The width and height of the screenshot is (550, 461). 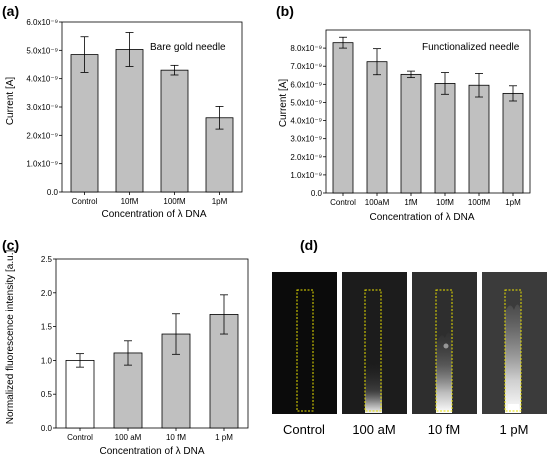 I want to click on x-tick-label: 1 pM, so click(x=224, y=437).